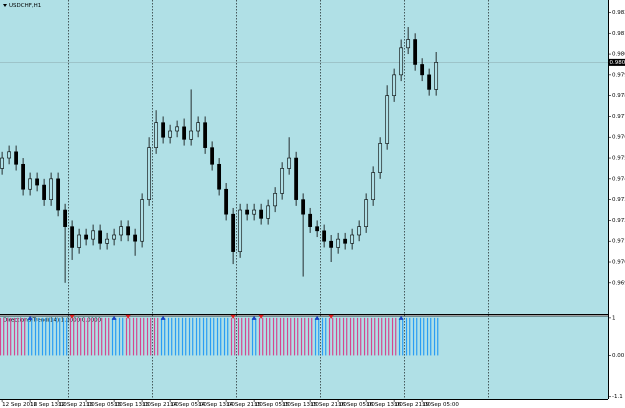 The height and width of the screenshot is (408, 625). I want to click on x-tick-label: 12 Sep 2016, so click(19, 405).